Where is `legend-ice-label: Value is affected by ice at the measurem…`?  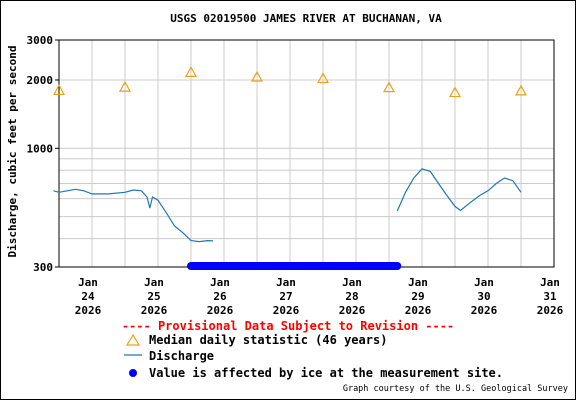 legend-ice-label: Value is affected by ice at the measurem… is located at coordinates (326, 373).